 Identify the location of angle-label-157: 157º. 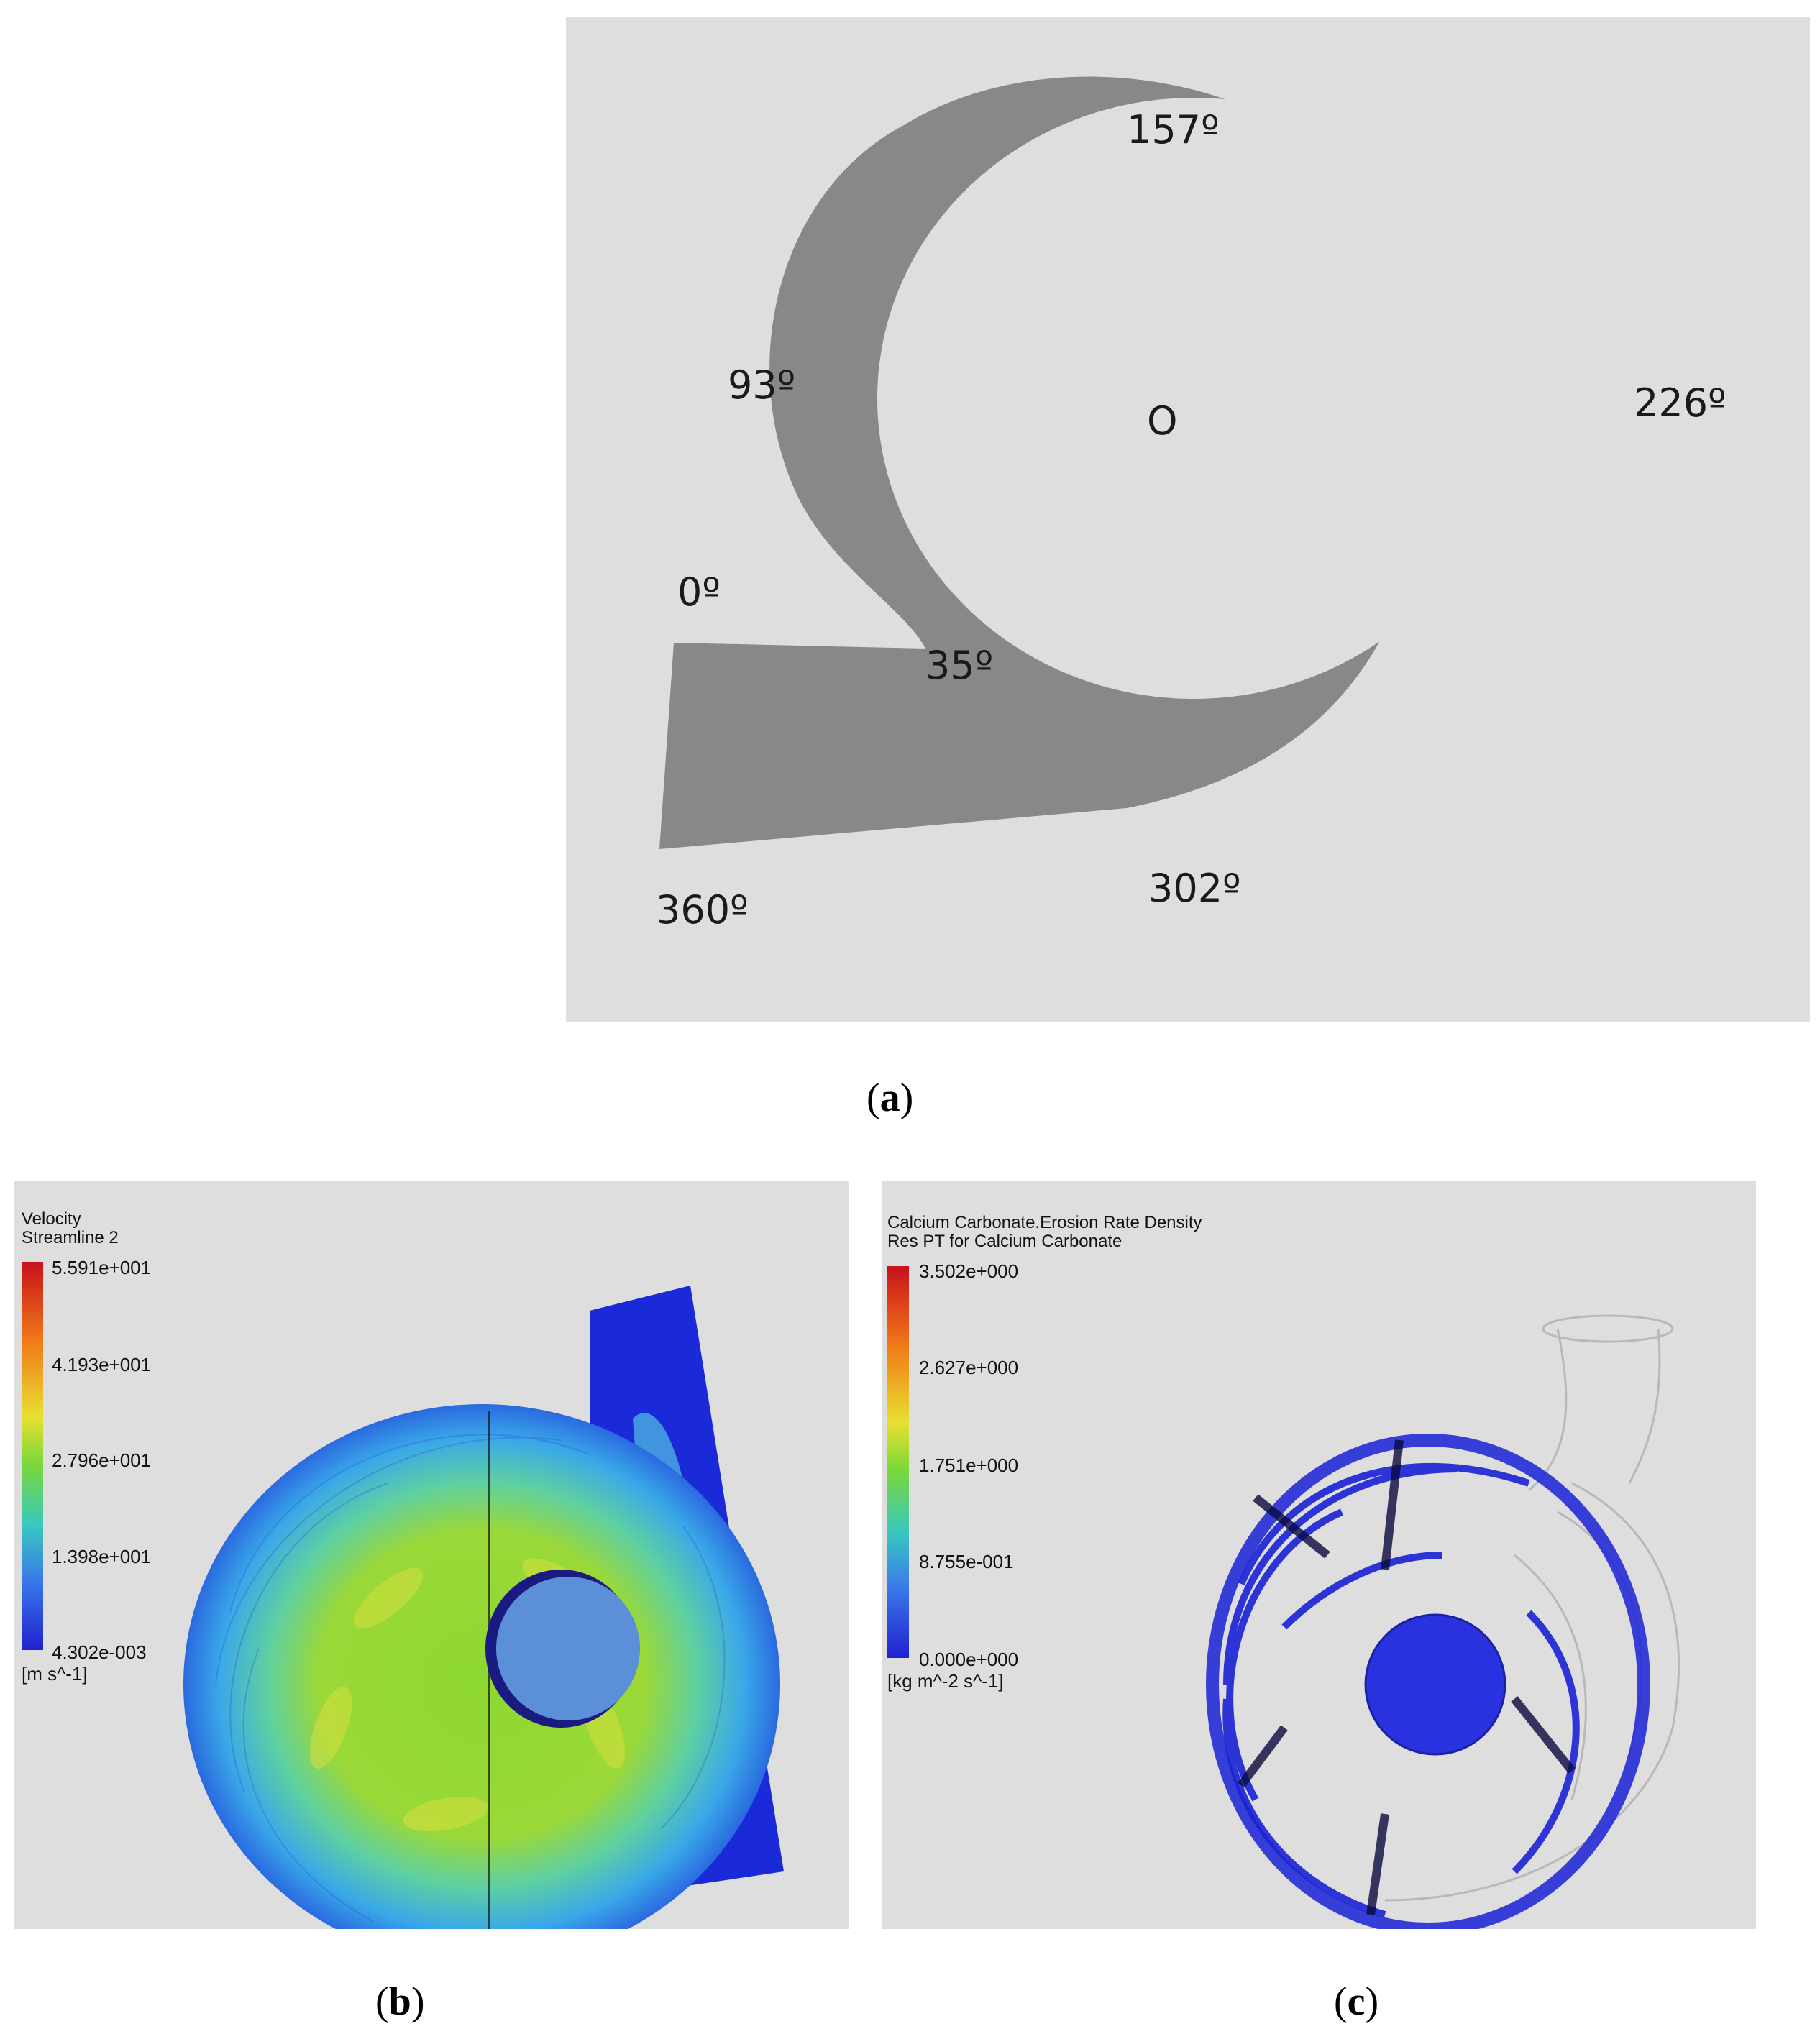
(1173, 130).